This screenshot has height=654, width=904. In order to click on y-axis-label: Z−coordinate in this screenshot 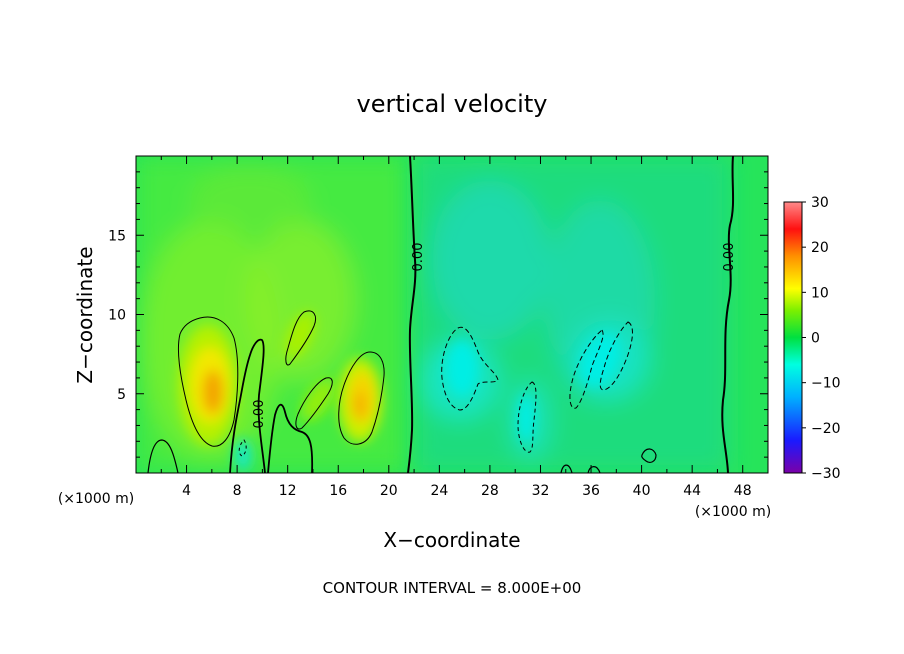, I will do `click(85, 314)`.